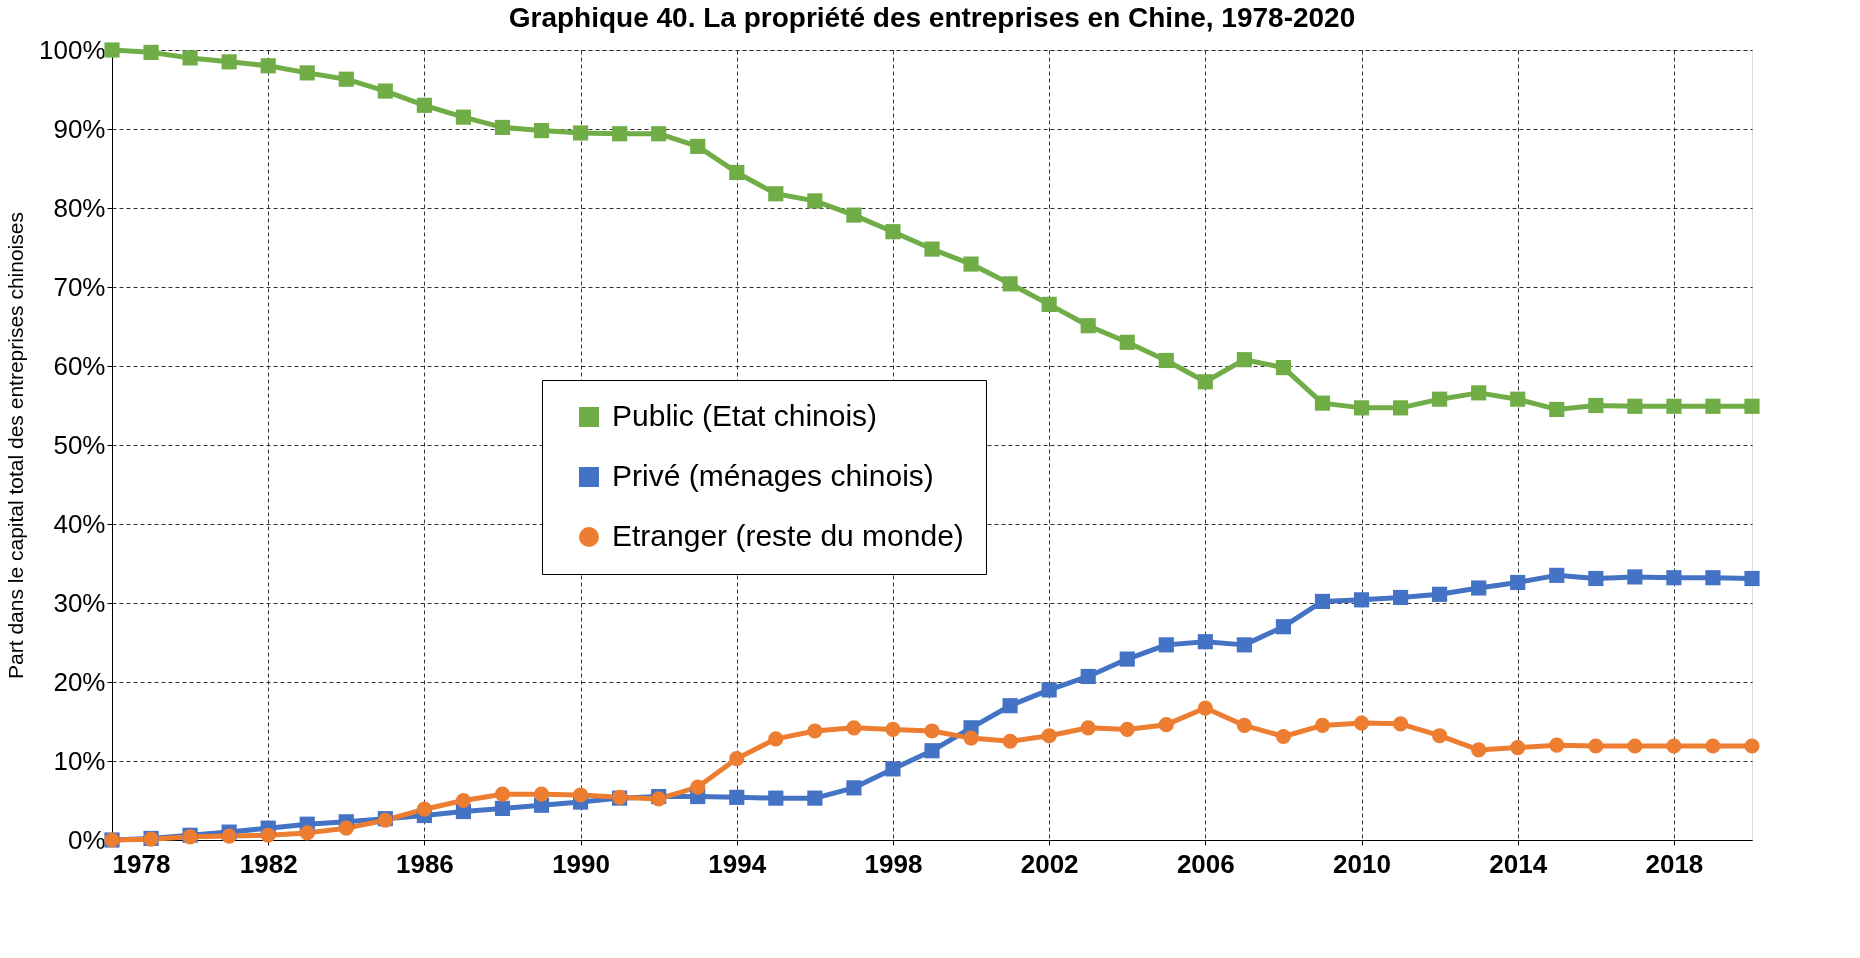 This screenshot has height=958, width=1860. I want to click on x-tick-label: 1982, so click(268, 863).